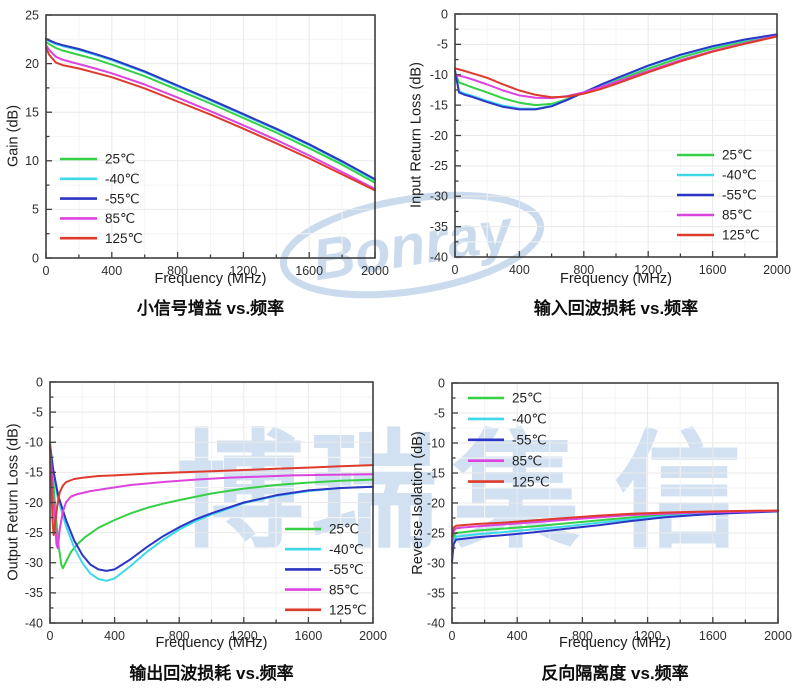  I want to click on input-return-loss-yaxis-label: Input Return Loss (dB), so click(416, 135).